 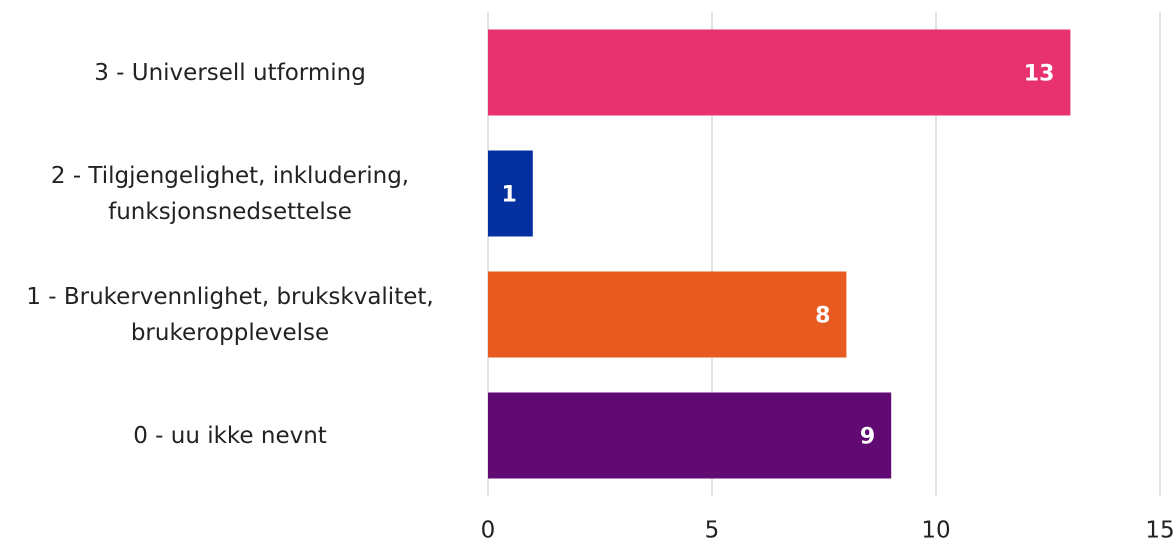 I want to click on x-tick-label: 5, so click(x=712, y=531).